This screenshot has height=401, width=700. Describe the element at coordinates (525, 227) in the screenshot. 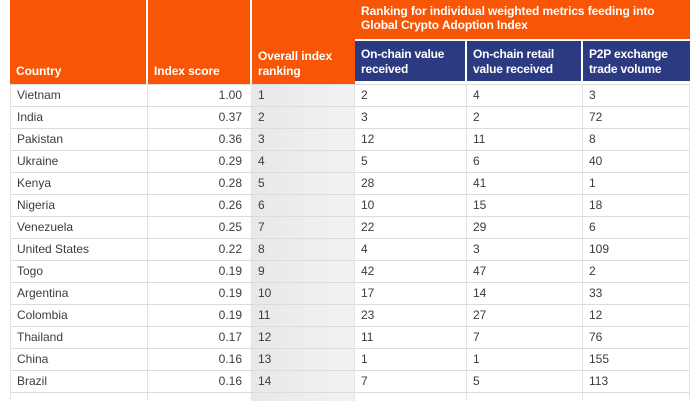

I see `cell-on-chain-retail: 29` at that location.